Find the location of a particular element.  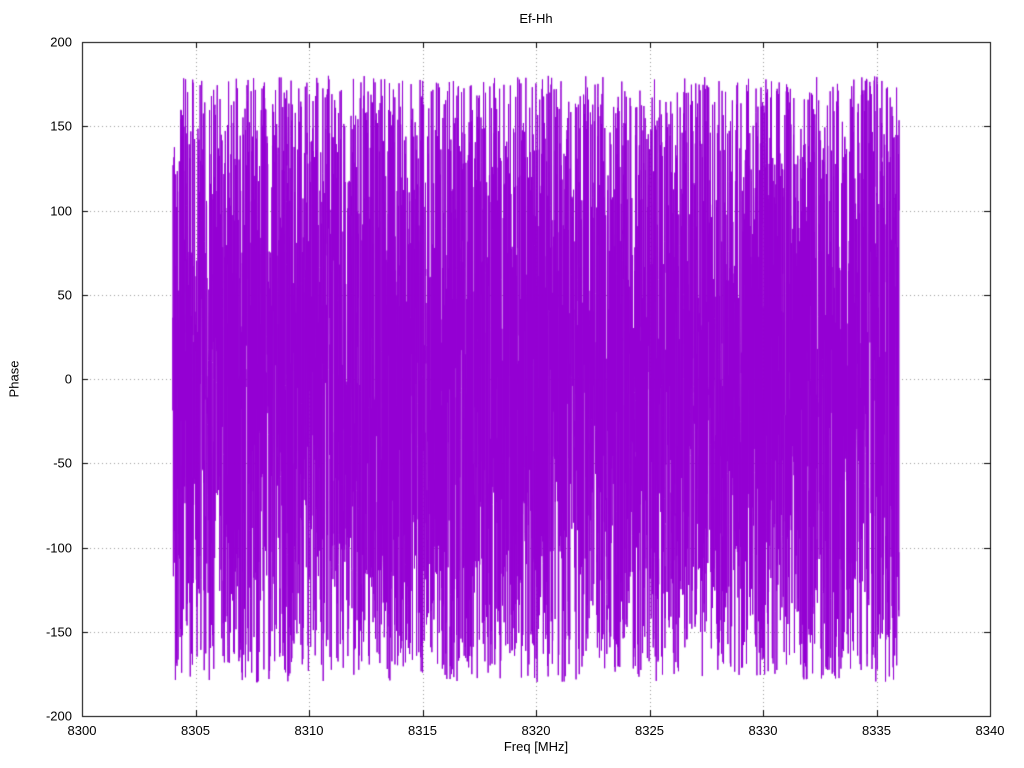

y-tick-label: -200 is located at coordinates (58, 716).